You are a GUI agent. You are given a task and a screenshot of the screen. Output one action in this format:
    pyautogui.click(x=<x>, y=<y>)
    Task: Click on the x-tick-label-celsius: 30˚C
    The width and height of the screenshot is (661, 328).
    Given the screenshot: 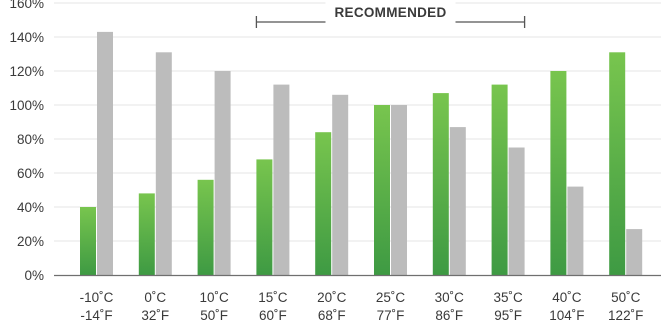 What is the action you would take?
    pyautogui.click(x=450, y=297)
    